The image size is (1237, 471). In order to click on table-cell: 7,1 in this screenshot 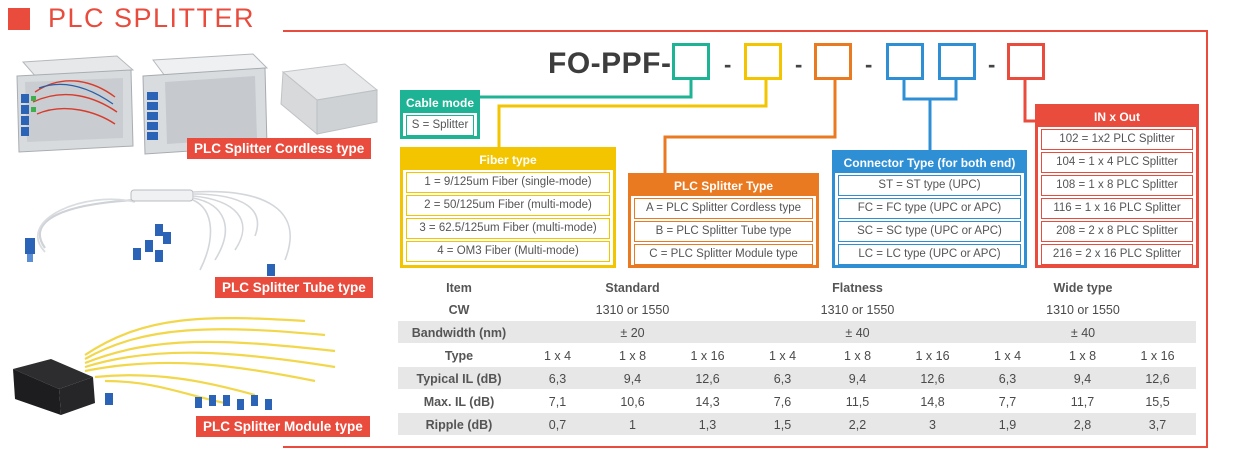, I will do `click(557, 402)`.